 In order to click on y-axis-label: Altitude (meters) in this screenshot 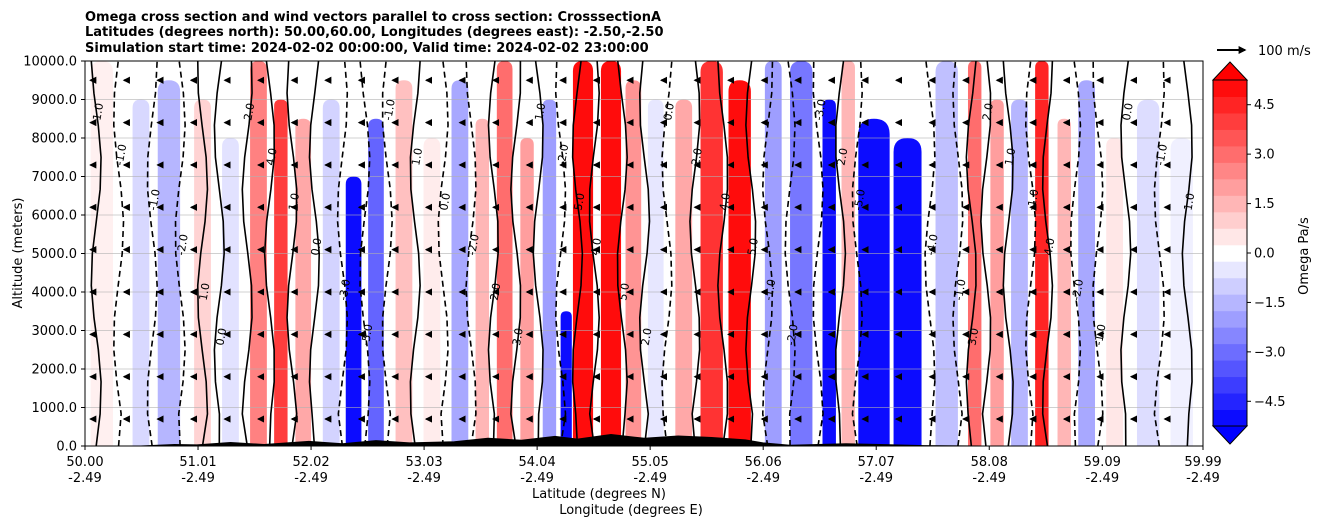, I will do `click(18, 253)`.